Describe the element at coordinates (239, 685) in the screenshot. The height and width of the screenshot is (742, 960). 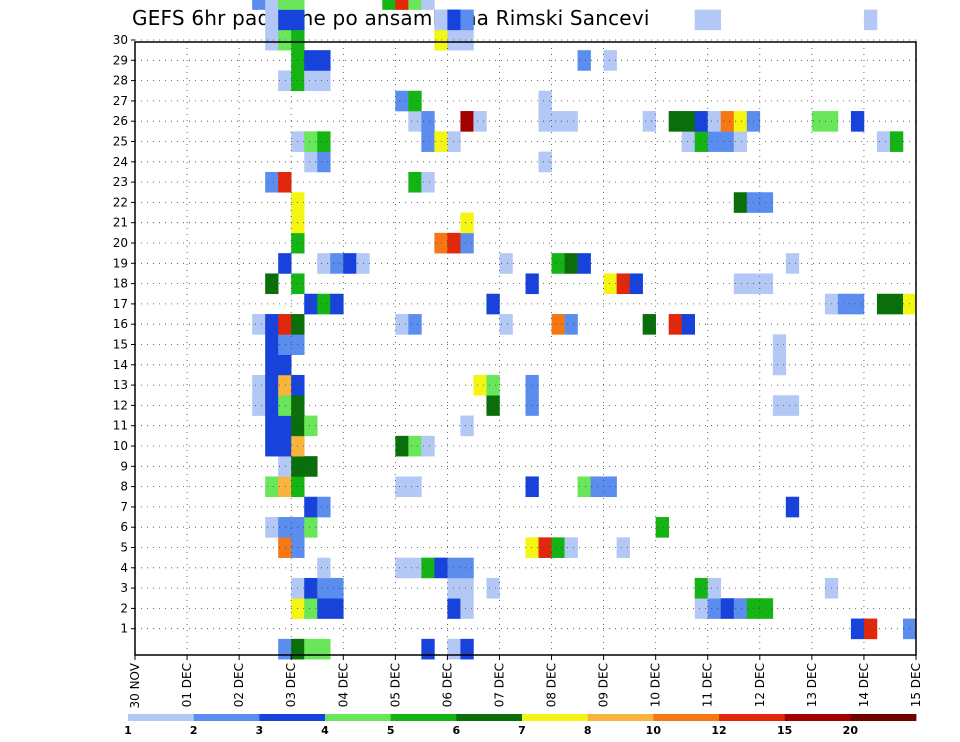
I see `x-tick-label-2: 02 DEC` at that location.